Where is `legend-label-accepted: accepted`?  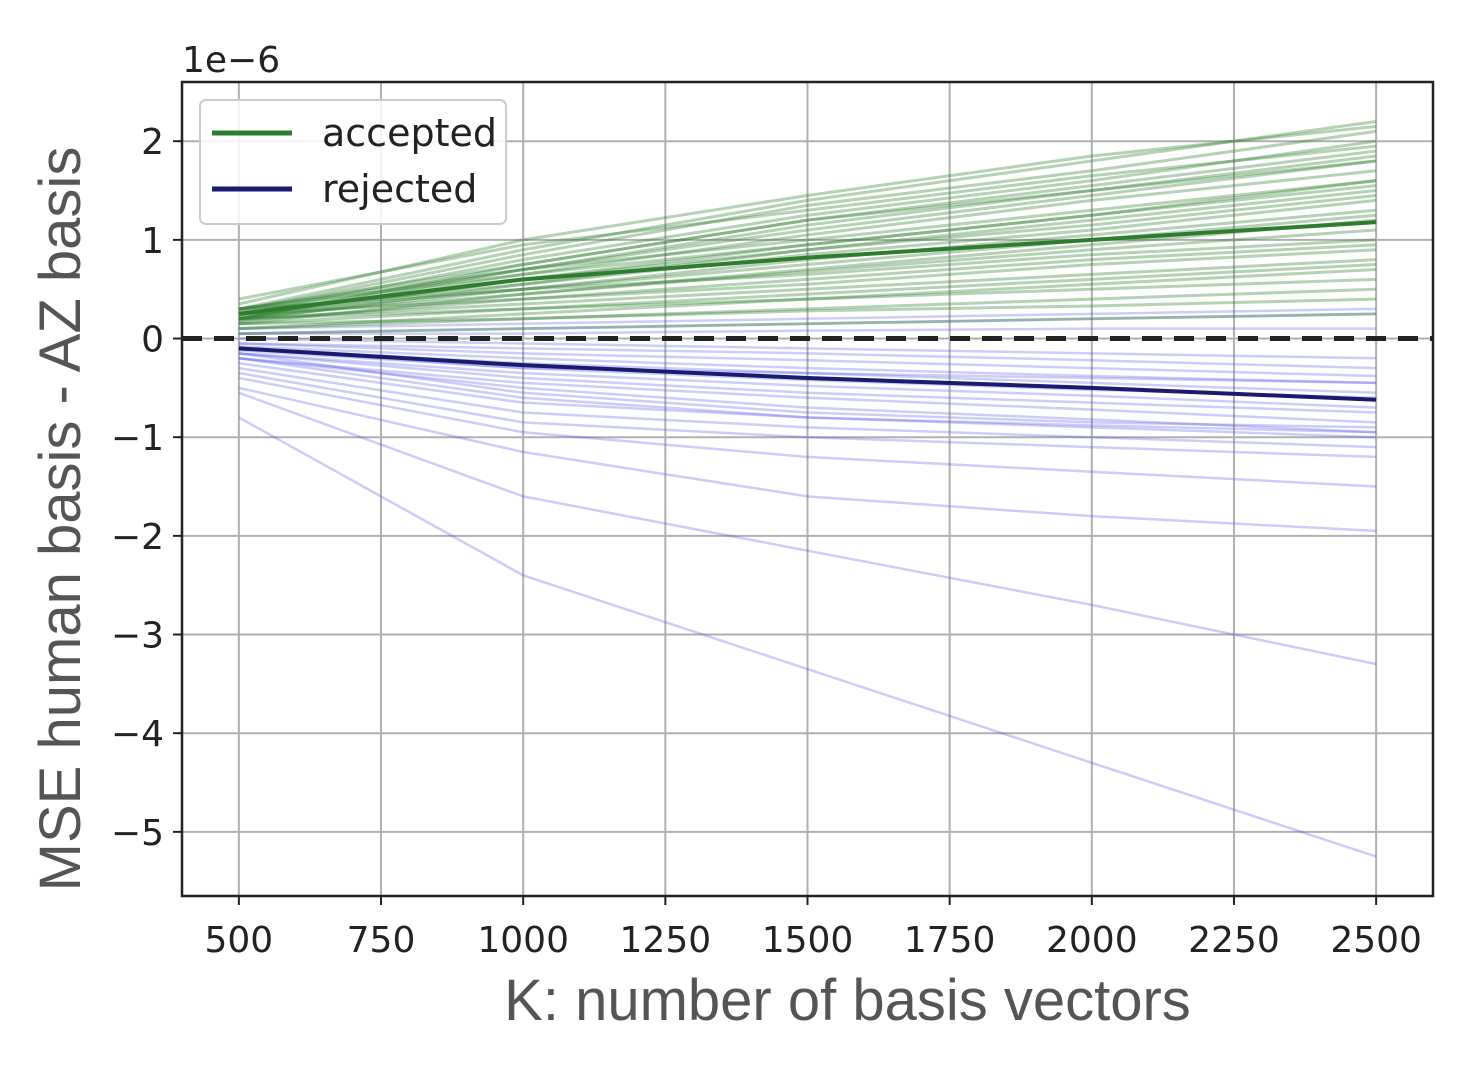 legend-label-accepted: accepted is located at coordinates (409, 133).